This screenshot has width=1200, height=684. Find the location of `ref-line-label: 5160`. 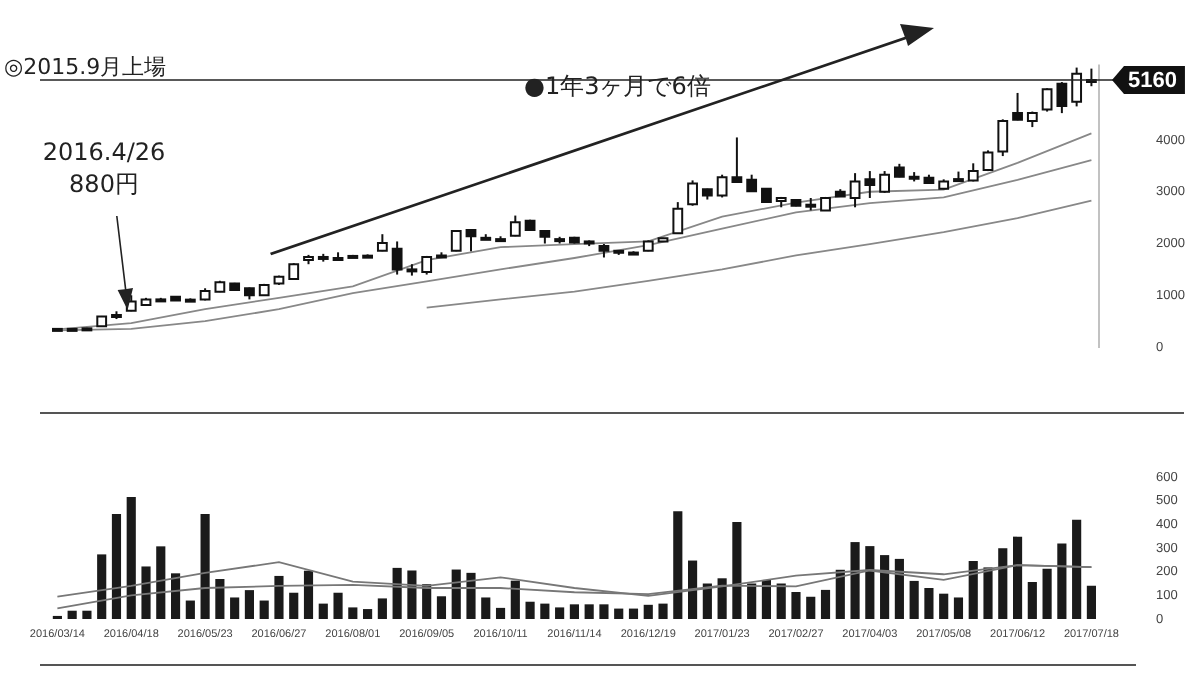

ref-line-label: 5160 is located at coordinates (1152, 81).